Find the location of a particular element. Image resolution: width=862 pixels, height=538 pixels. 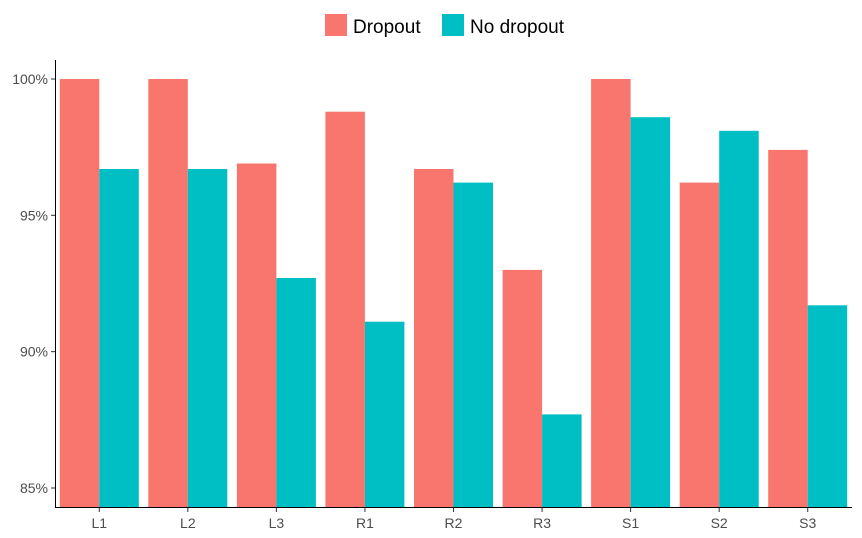

legend: Dropout No dropout is located at coordinates (445, 26).